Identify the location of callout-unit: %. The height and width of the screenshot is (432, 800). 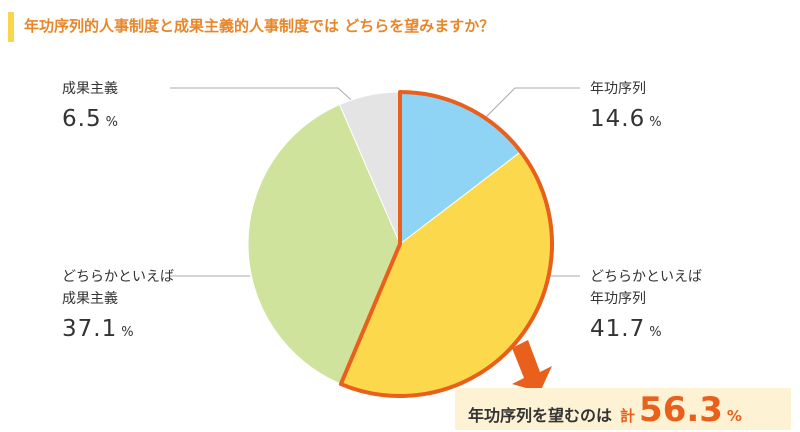
(734, 416).